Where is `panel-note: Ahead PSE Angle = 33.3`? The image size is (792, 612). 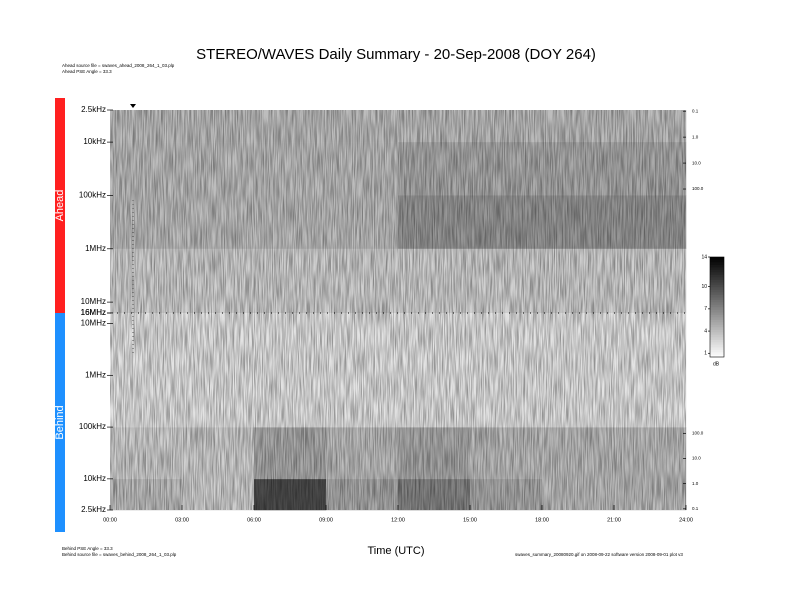 panel-note: Ahead PSE Angle = 33.3 is located at coordinates (87, 71).